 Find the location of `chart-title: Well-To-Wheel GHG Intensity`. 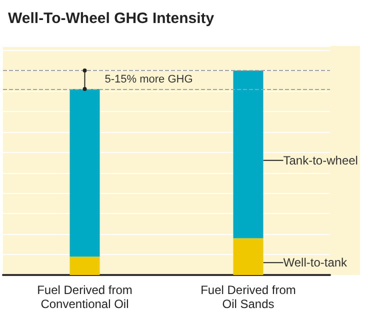

chart-title: Well-To-Wheel GHG Intensity is located at coordinates (111, 18).